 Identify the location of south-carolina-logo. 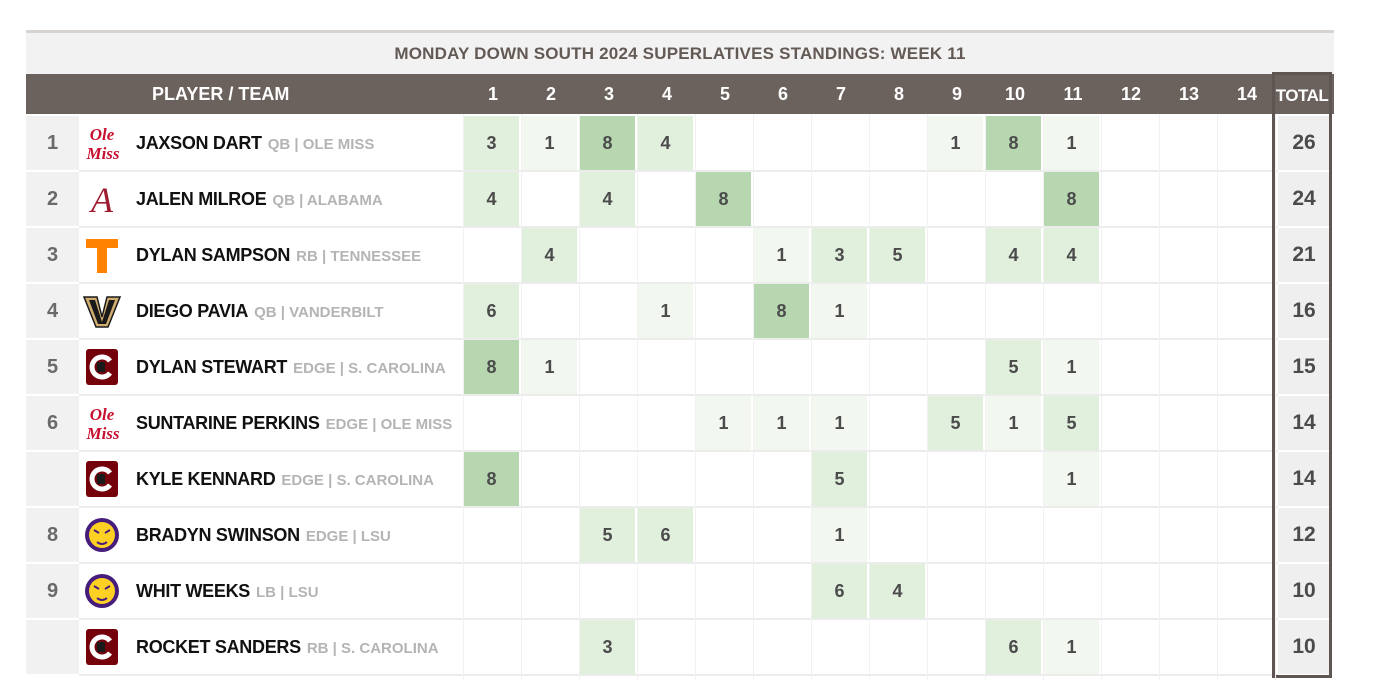
(102, 479).